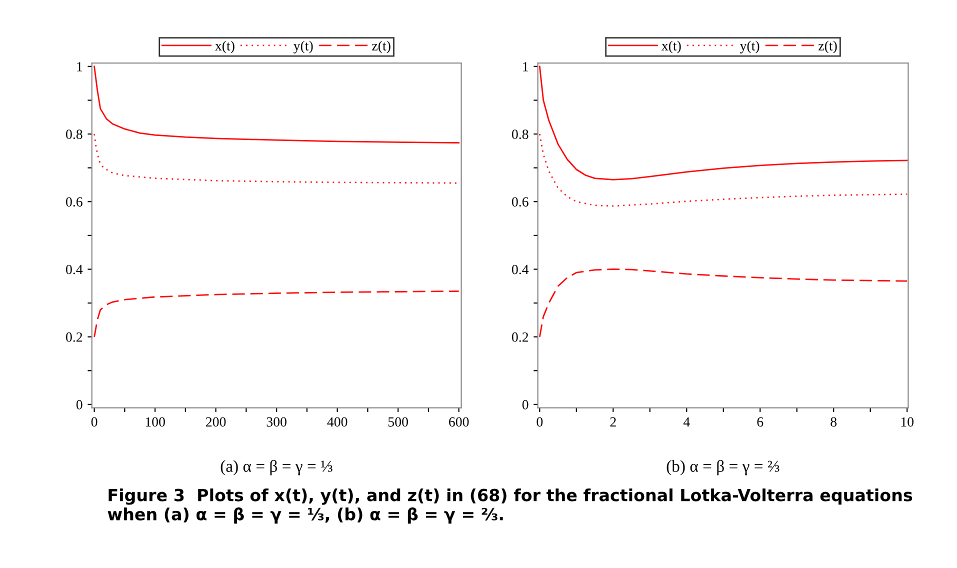 The height and width of the screenshot is (568, 957). What do you see at coordinates (155, 422) in the screenshot?
I see `x-tick-label: 100` at bounding box center [155, 422].